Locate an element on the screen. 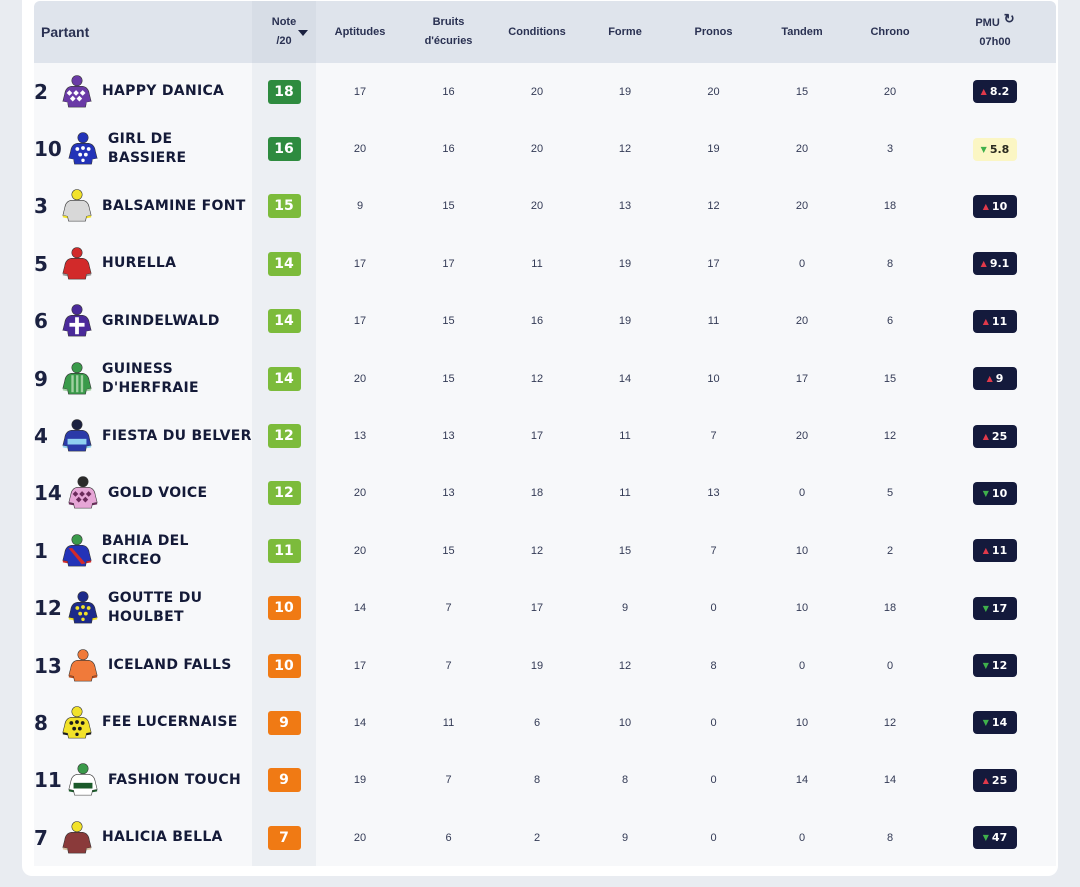 The image size is (1080, 887). table-row: 9 GUINESS D'HERFRAIE 14 20 15 12 14 10 17 15 ▲ 9 is located at coordinates (545, 378).